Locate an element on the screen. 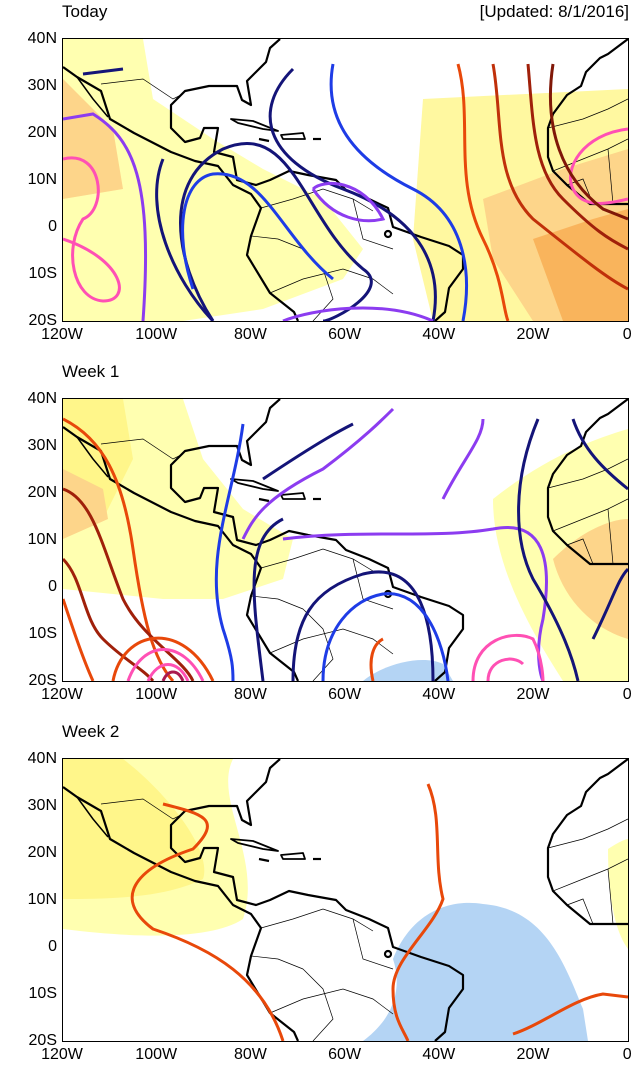 This screenshot has height=1084, width=643. panel-title: Week 1 is located at coordinates (91, 371).